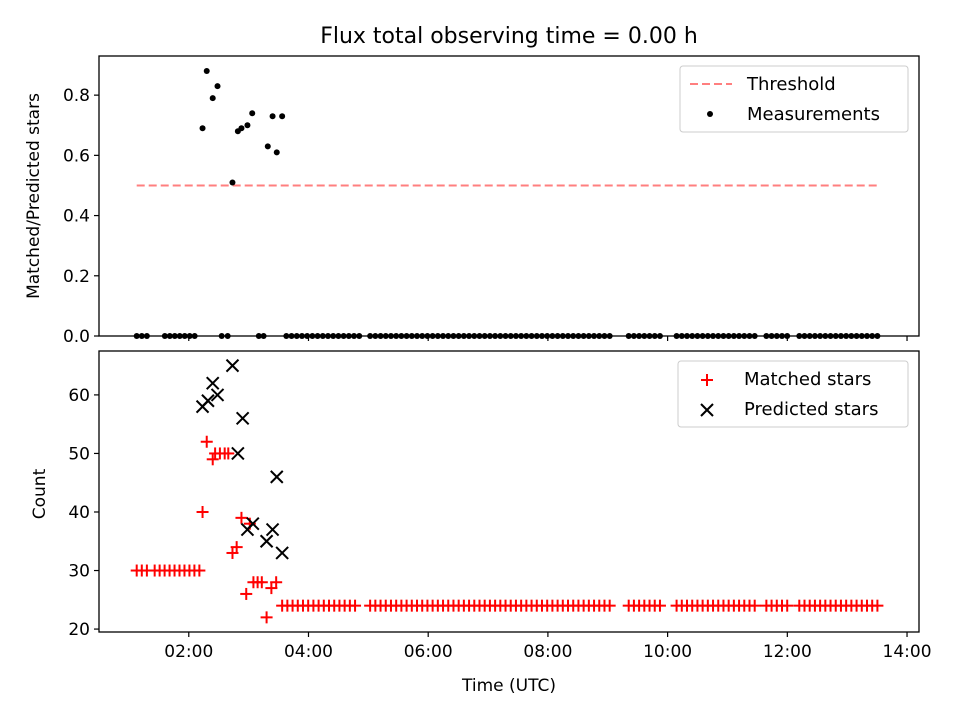 This screenshot has width=960, height=720. What do you see at coordinates (547, 652) in the screenshot?
I see `bottom-xtick-label: 08:00` at bounding box center [547, 652].